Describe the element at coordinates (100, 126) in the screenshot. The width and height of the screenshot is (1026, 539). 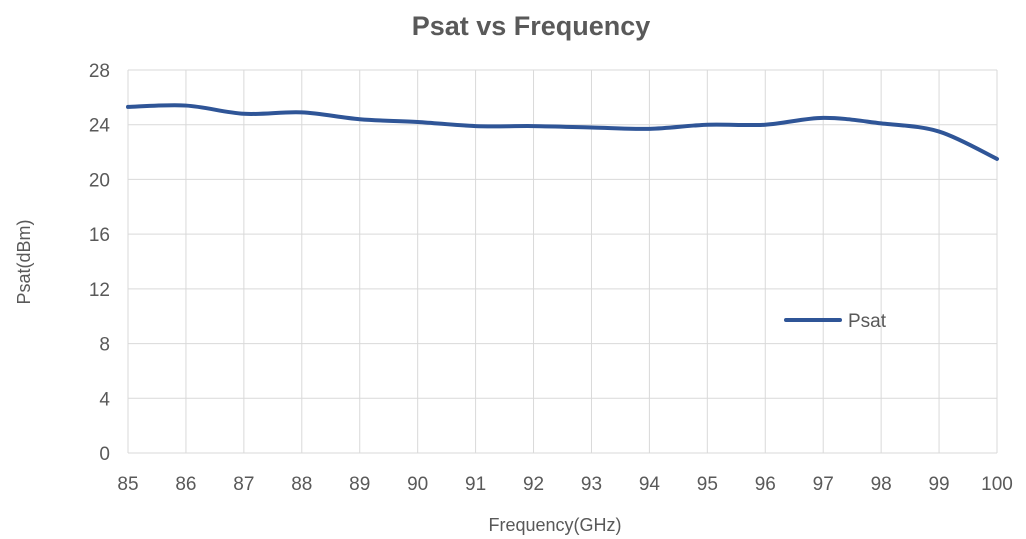
I see `y-tick-label: 24` at that location.